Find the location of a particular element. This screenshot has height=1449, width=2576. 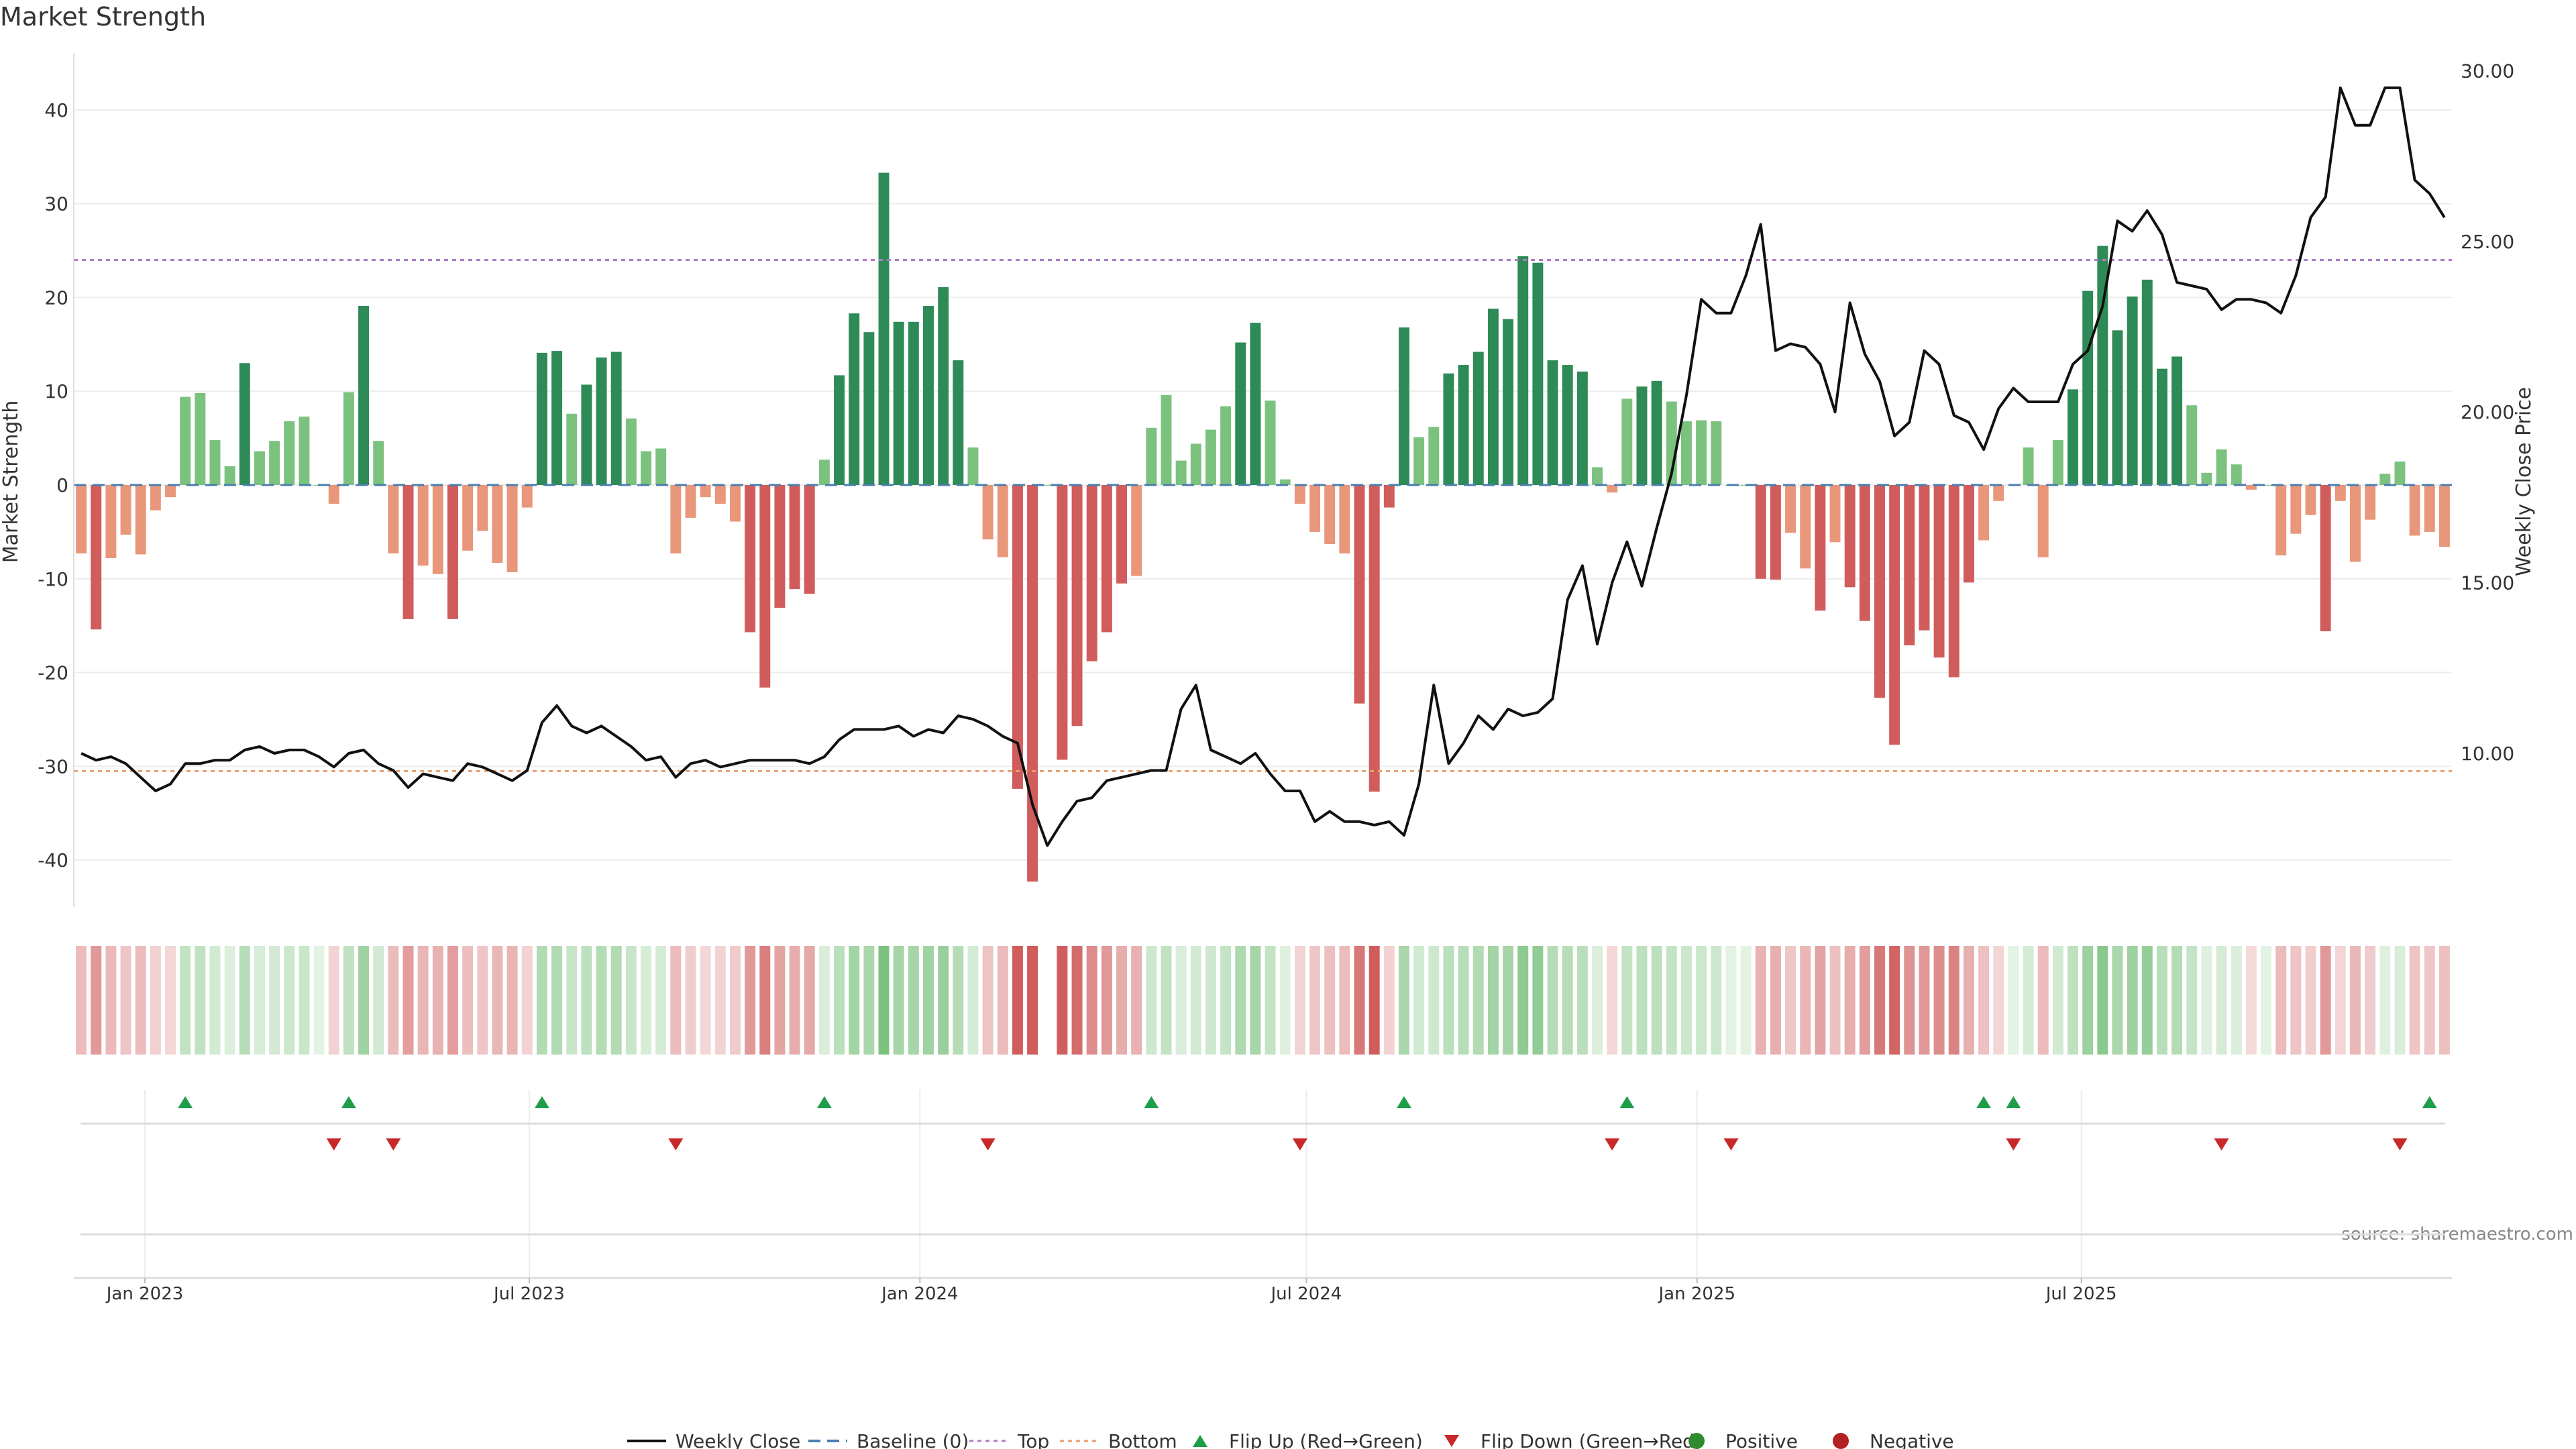

y-tick-label: 0 is located at coordinates (62, 485).